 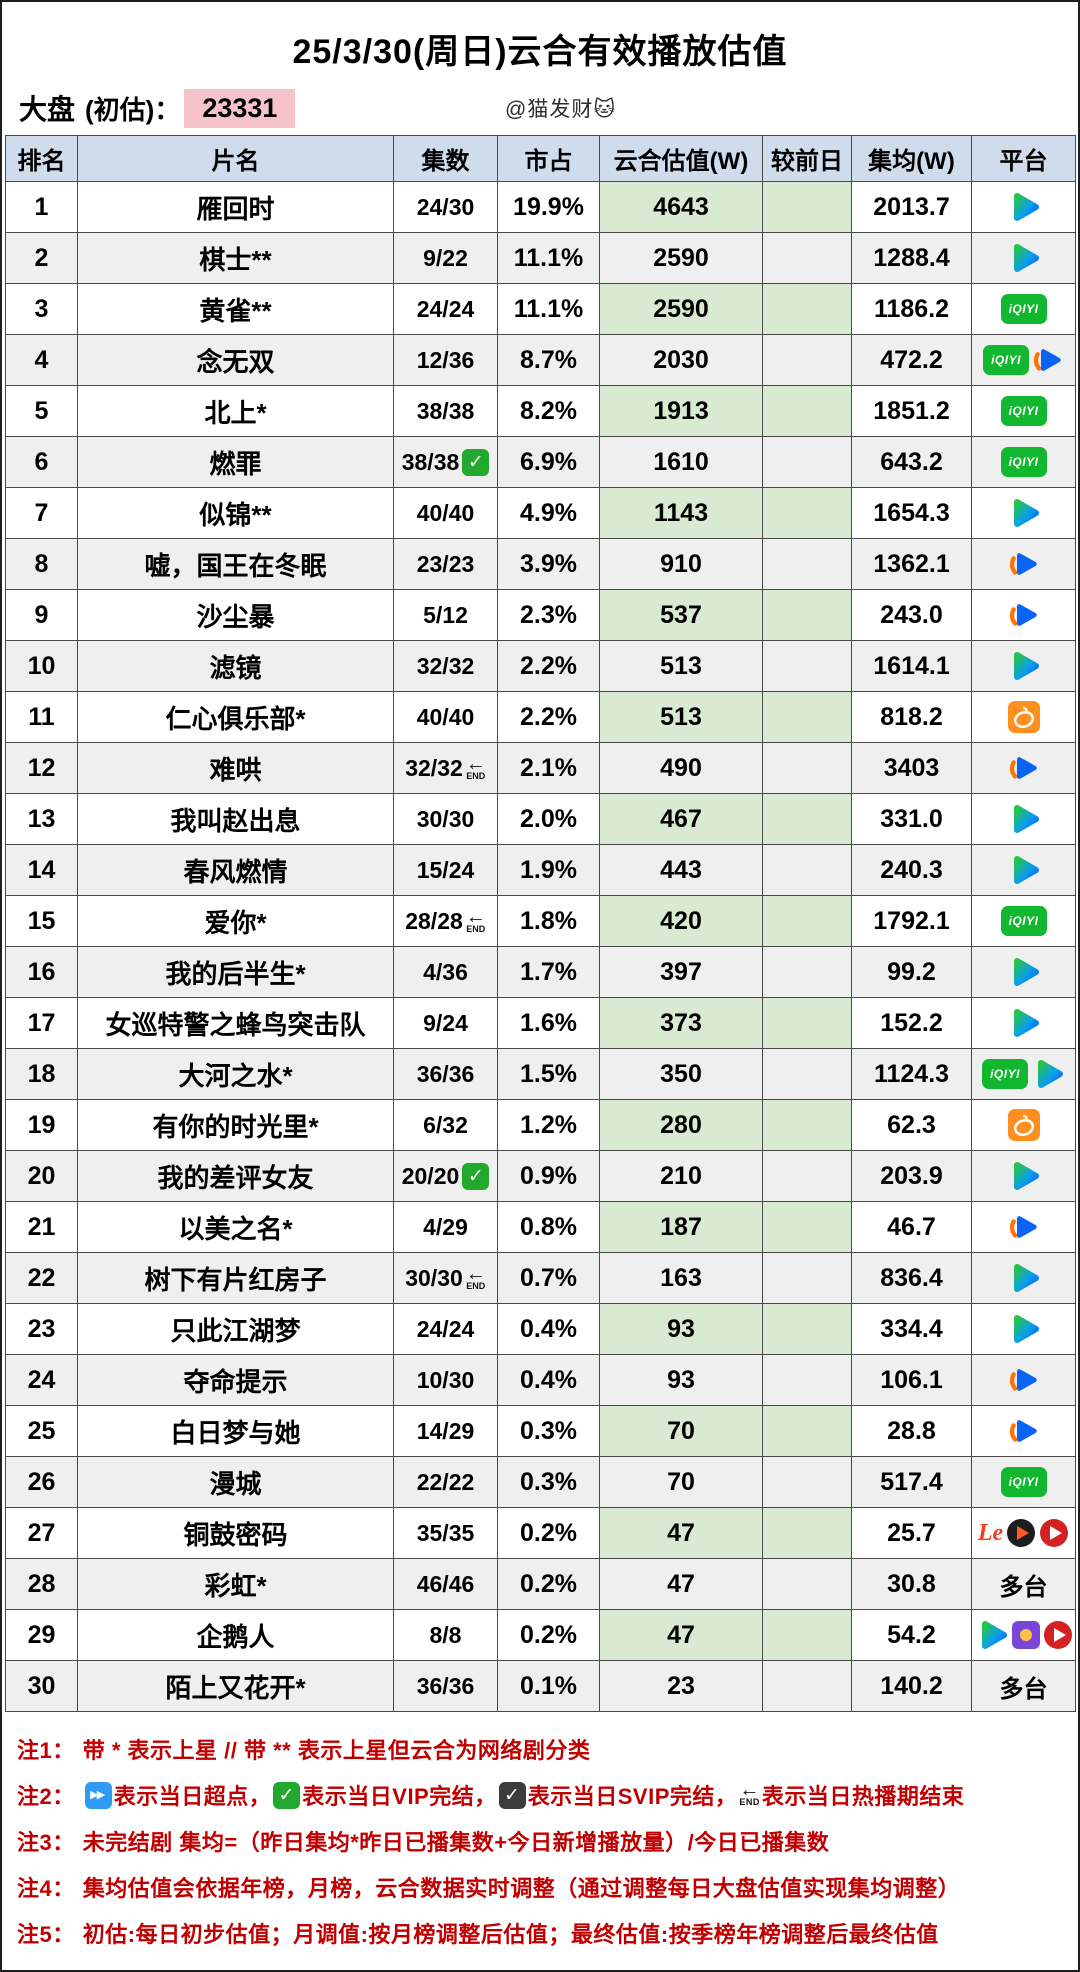 What do you see at coordinates (911, 768) in the screenshot?
I see `episode-average-cell: 3403` at bounding box center [911, 768].